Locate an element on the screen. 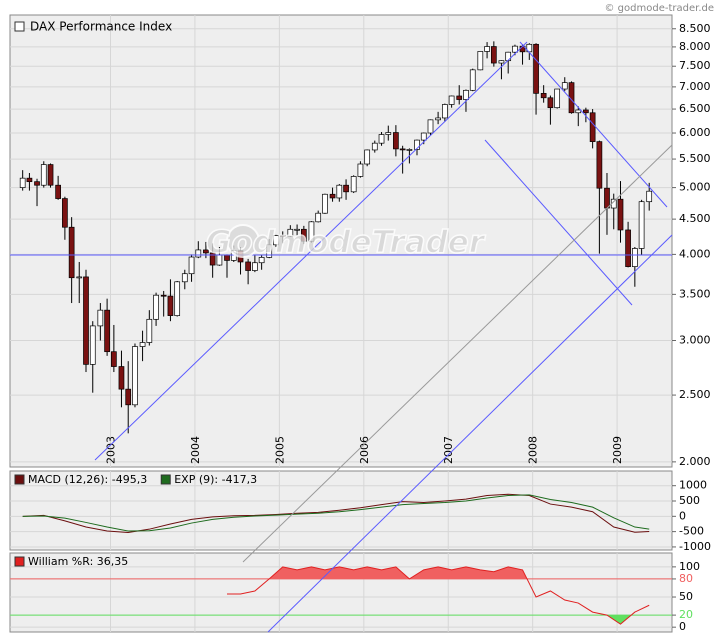 Image resolution: width=720 pixels, height=641 pixels. legend-label: William %R: 36,35 is located at coordinates (78, 561).